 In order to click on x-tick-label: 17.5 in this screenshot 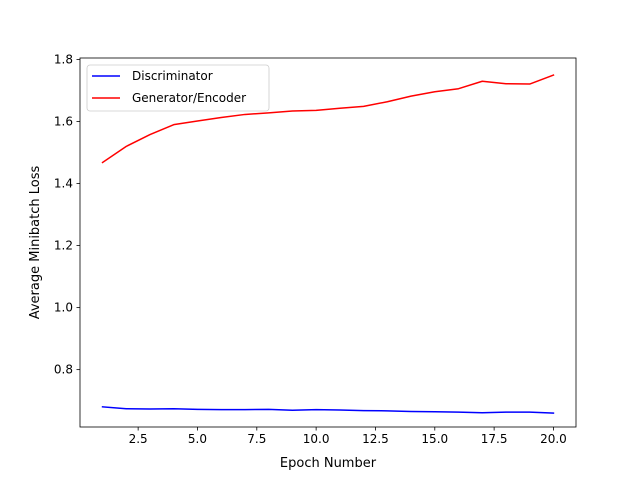, I will do `click(494, 439)`.